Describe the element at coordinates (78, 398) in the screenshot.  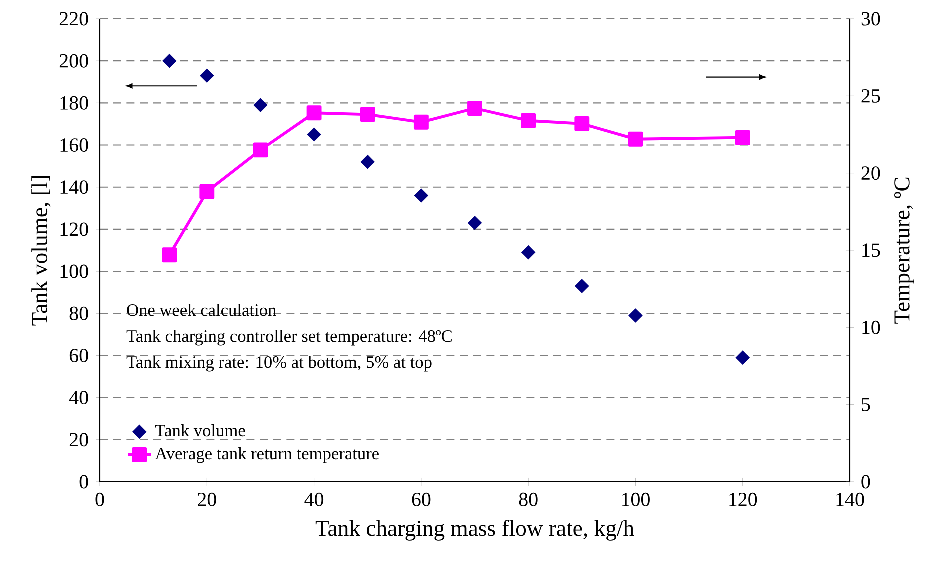
I see `y-tick-label: 40` at that location.